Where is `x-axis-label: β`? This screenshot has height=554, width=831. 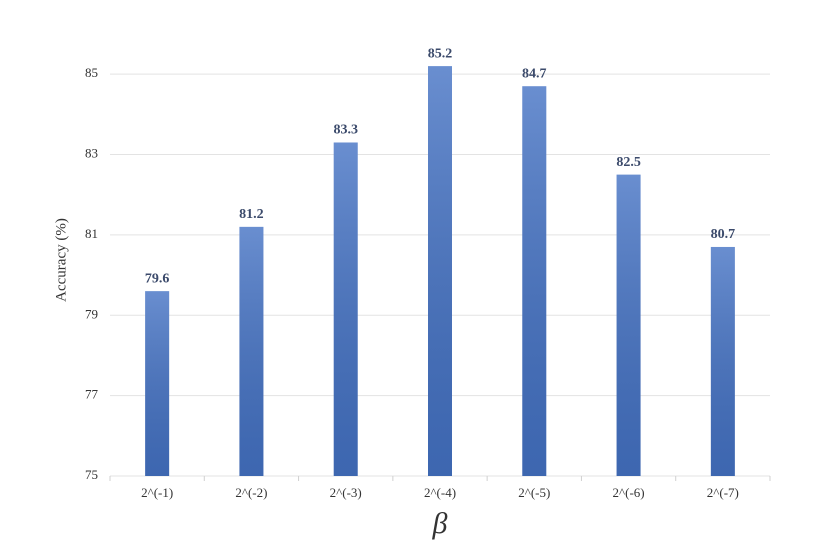
x-axis-label: β is located at coordinates (440, 523).